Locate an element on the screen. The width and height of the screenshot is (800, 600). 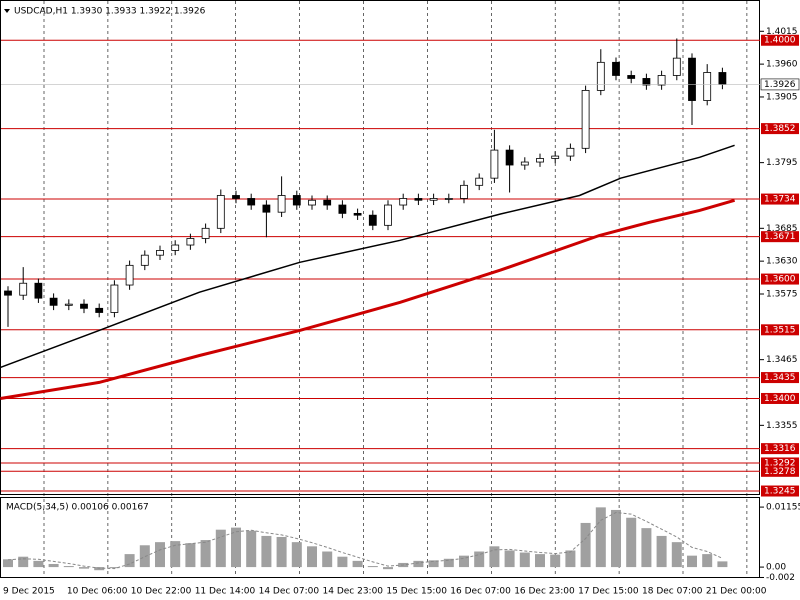
y-tick-label: 1.3630 is located at coordinates (782, 262).